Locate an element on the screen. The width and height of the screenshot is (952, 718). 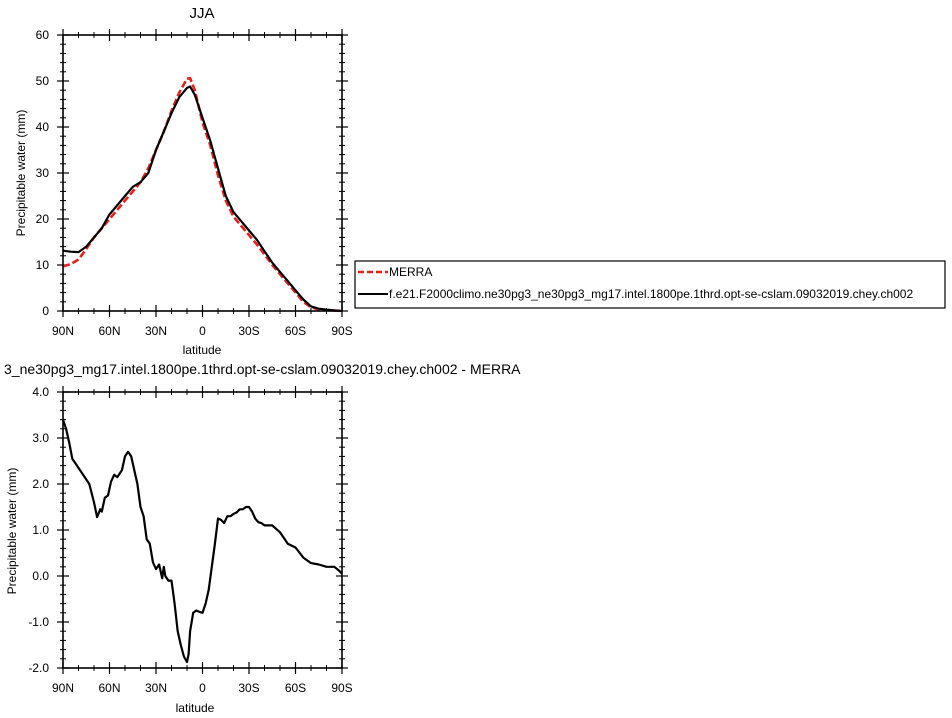
y-tick-label: 20 is located at coordinates (43, 219).